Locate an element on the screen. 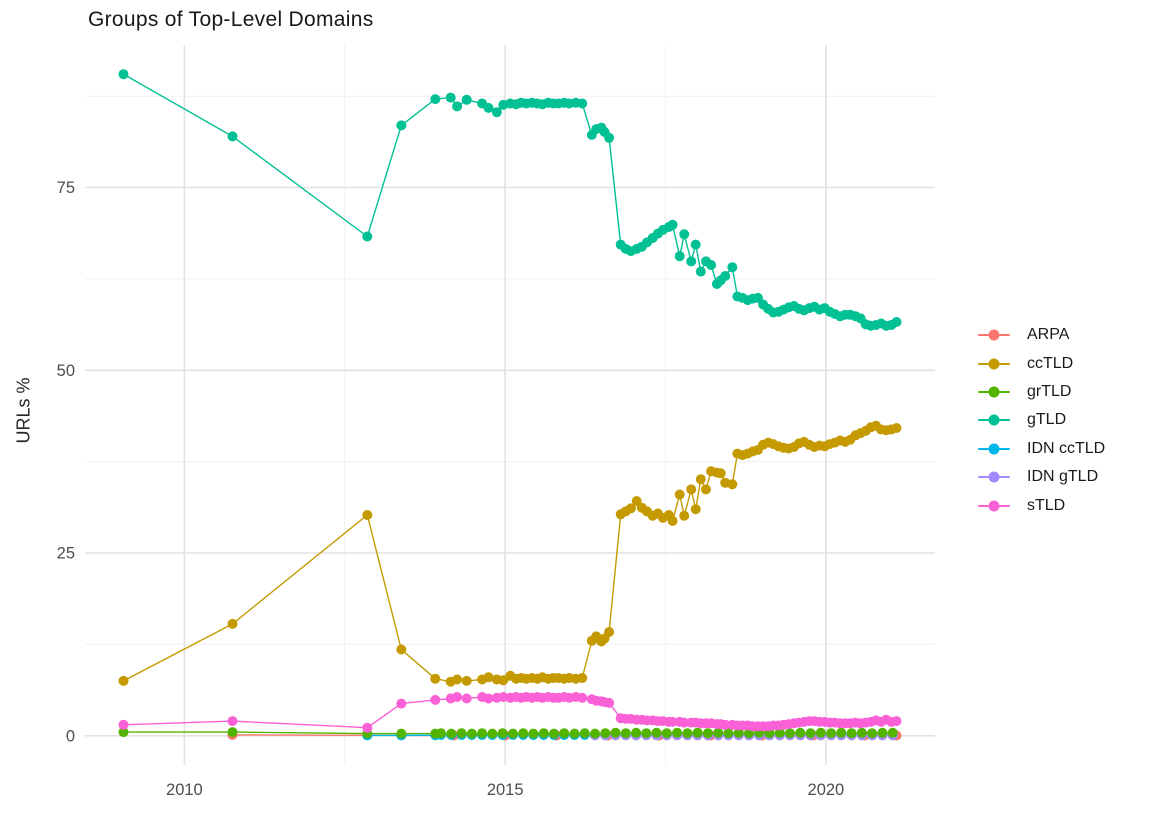 The width and height of the screenshot is (1164, 827). legend-item-grtld: grTLD is located at coordinates (1041, 392).